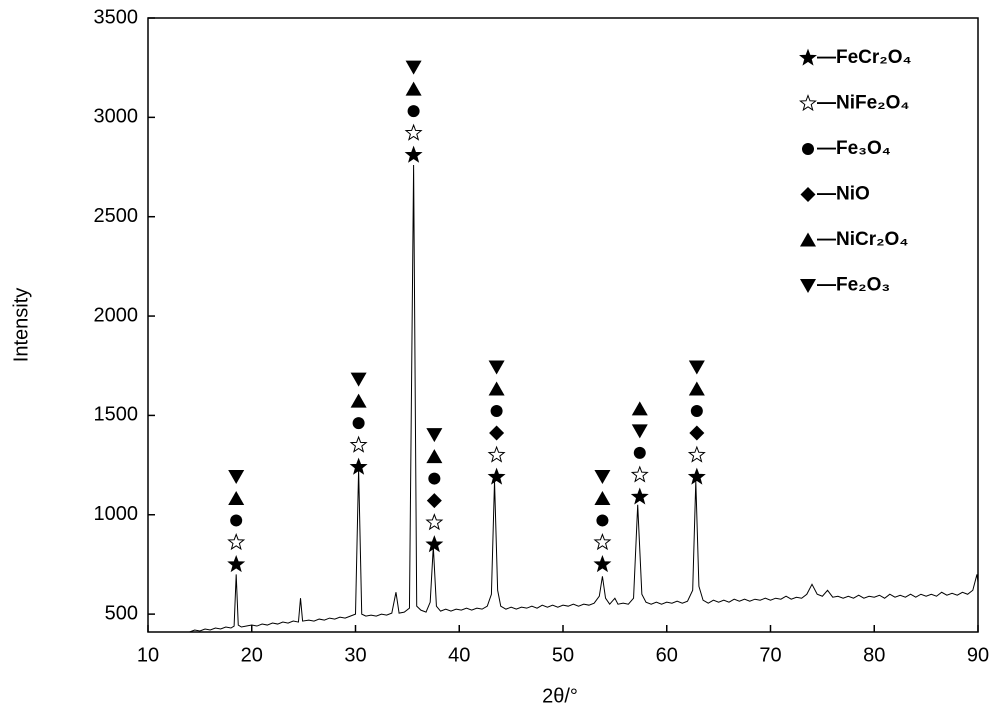  What do you see at coordinates (854, 148) in the screenshot?
I see `legend-label: —Fe₃O₄` at bounding box center [854, 148].